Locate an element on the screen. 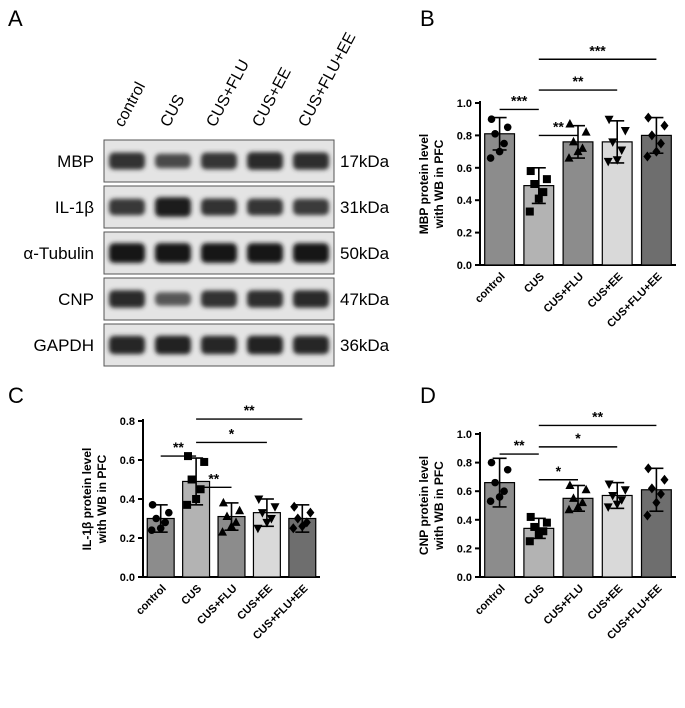  category-label: CUS+FLU is located at coordinates (564, 293).